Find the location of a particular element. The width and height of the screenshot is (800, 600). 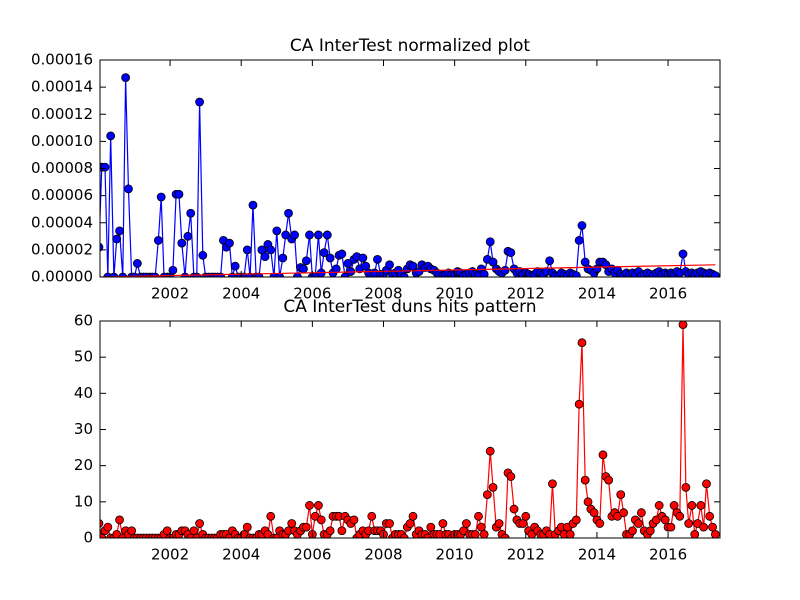

y-tick-label: 0.00014 is located at coordinates (62, 87).